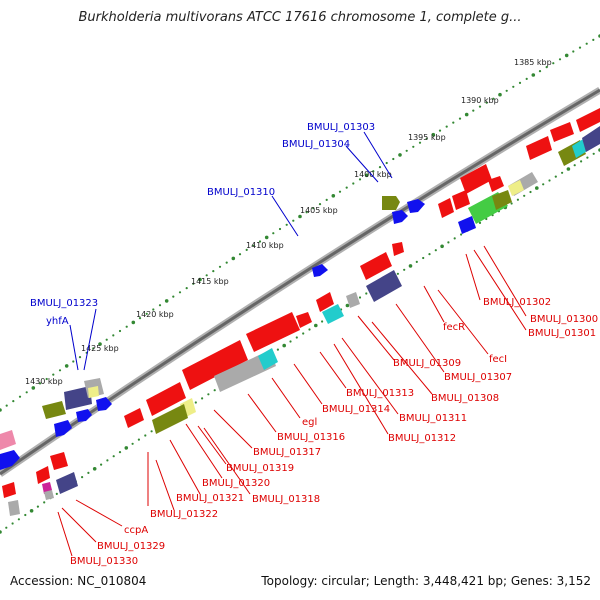  Describe the element at coordinates (427, 137) in the screenshot. I see `tick-label-1395: 1395 kbp` at that location.